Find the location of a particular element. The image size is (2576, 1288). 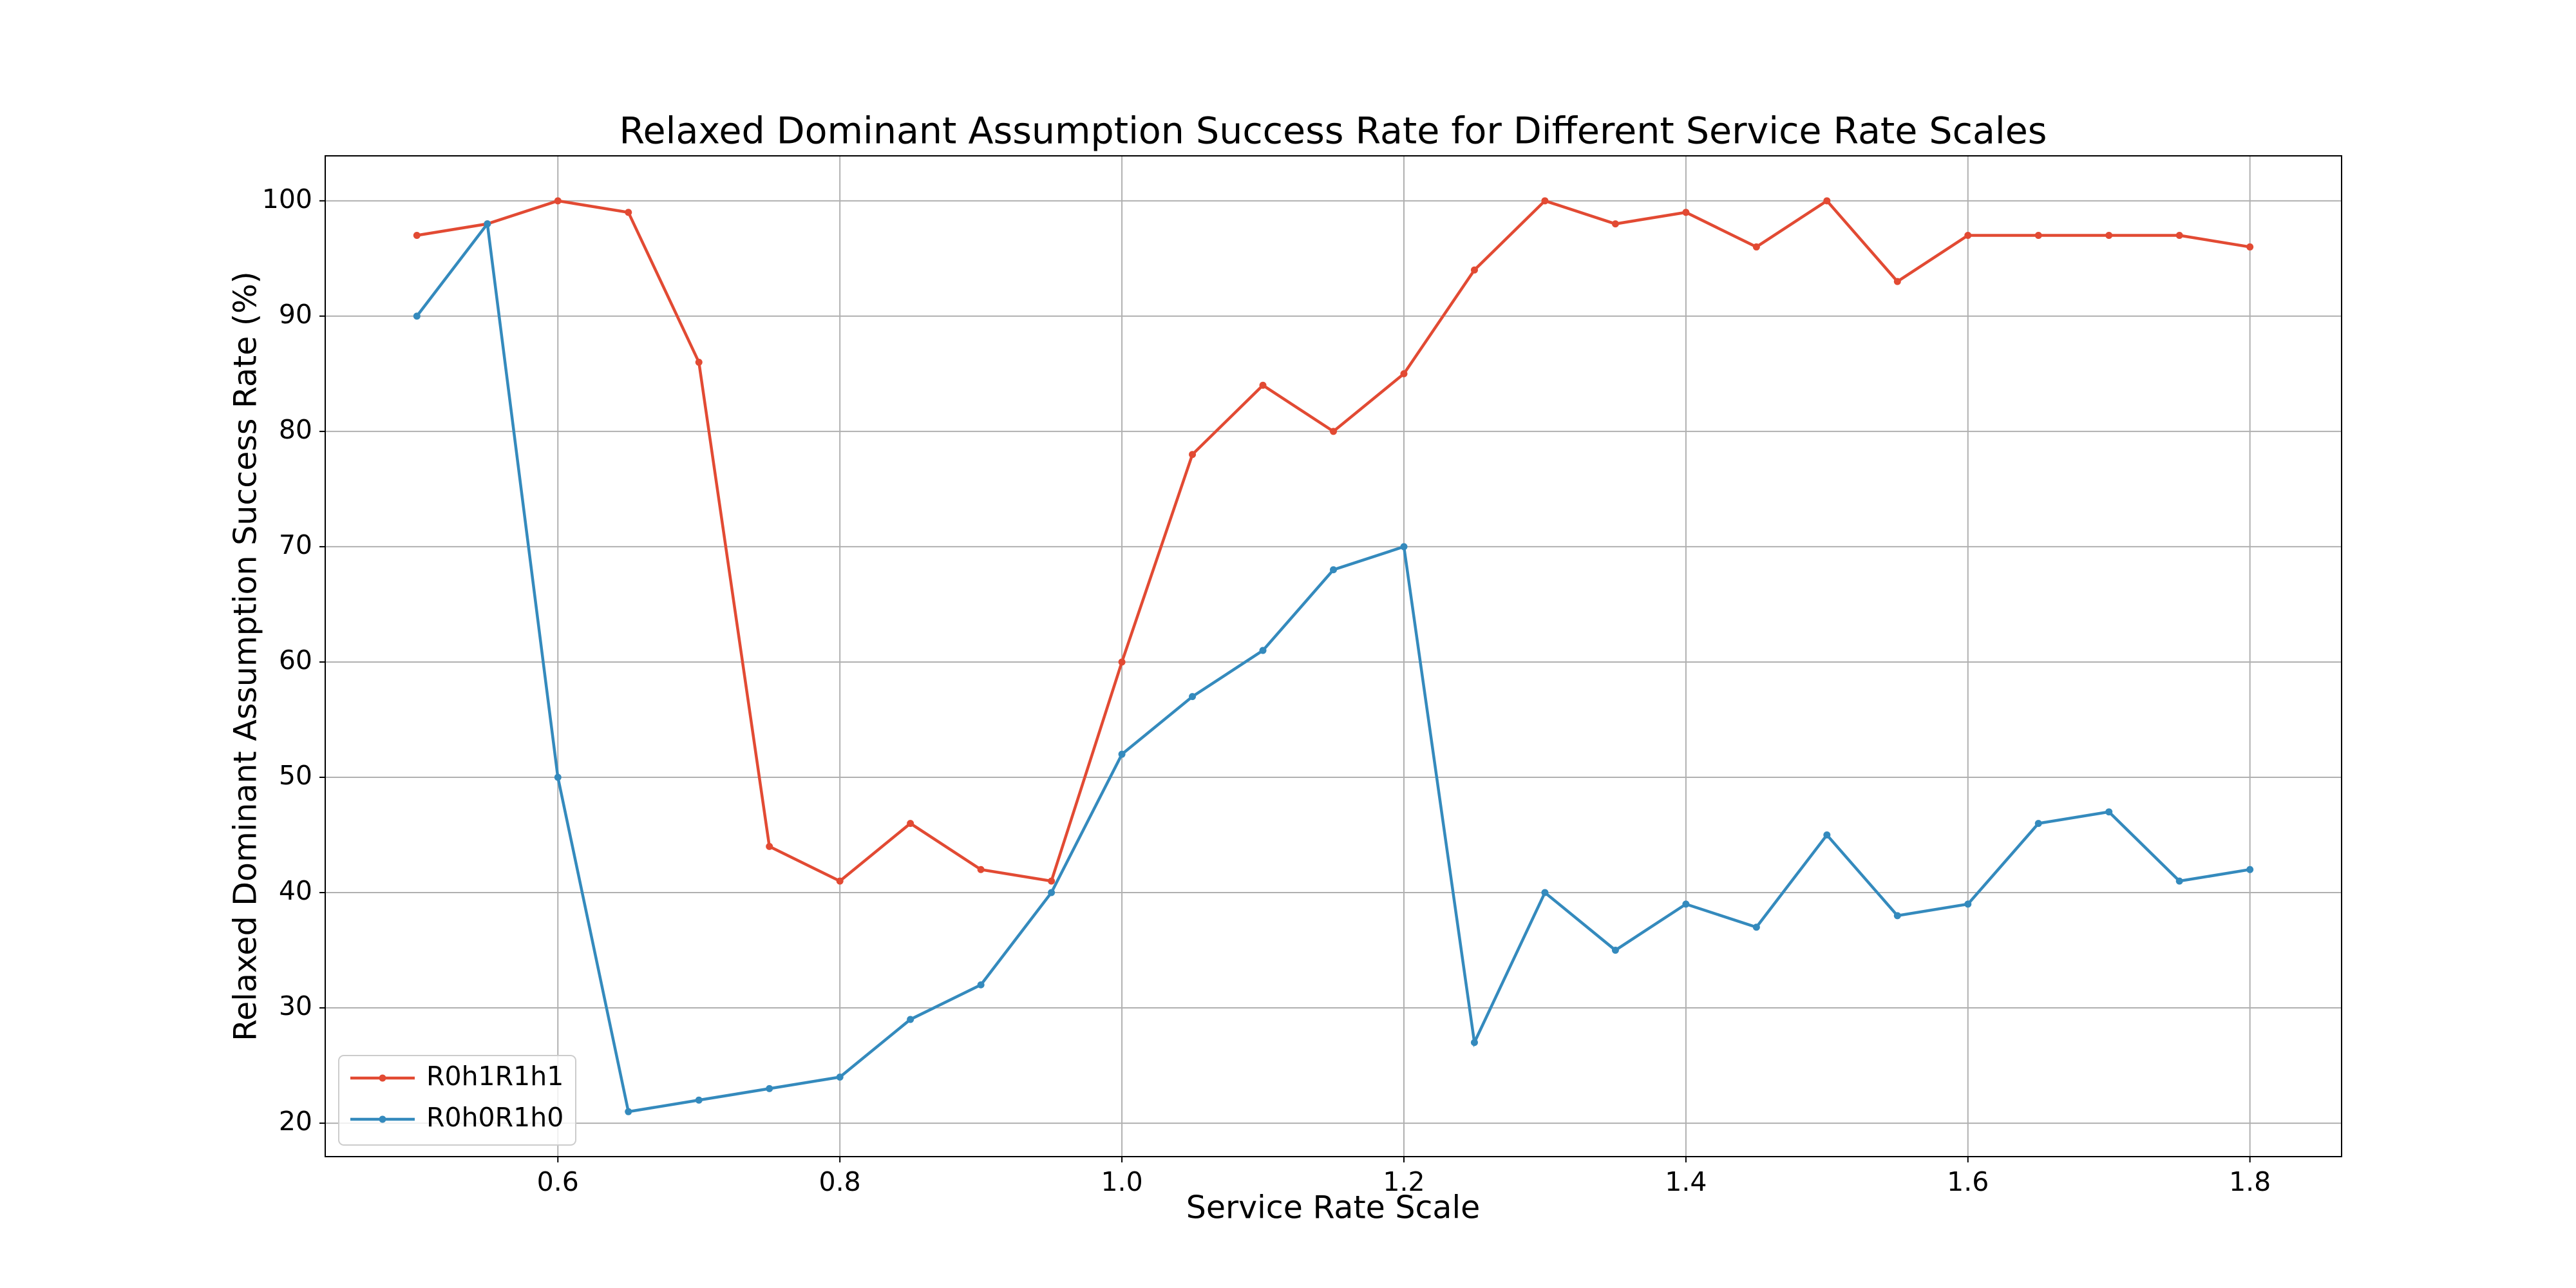

y-tick-label: 100 is located at coordinates (287, 199).